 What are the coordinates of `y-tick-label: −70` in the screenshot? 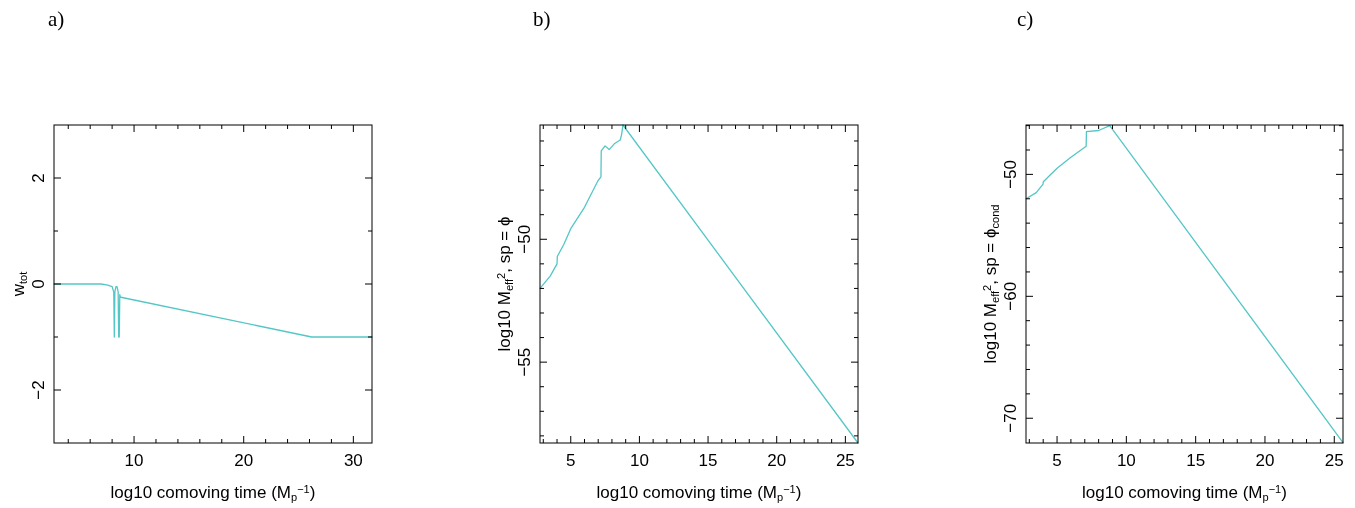 It's located at (1010, 418).